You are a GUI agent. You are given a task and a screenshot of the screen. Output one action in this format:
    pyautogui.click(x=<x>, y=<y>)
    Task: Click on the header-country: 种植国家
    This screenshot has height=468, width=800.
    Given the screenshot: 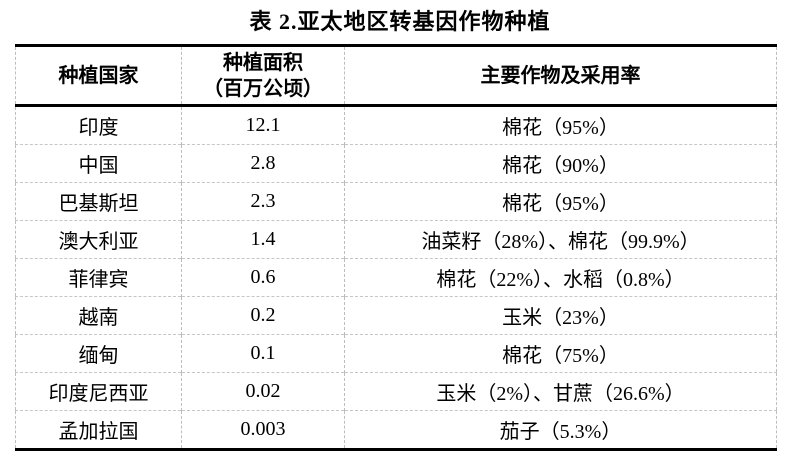 What is the action you would take?
    pyautogui.click(x=98, y=76)
    